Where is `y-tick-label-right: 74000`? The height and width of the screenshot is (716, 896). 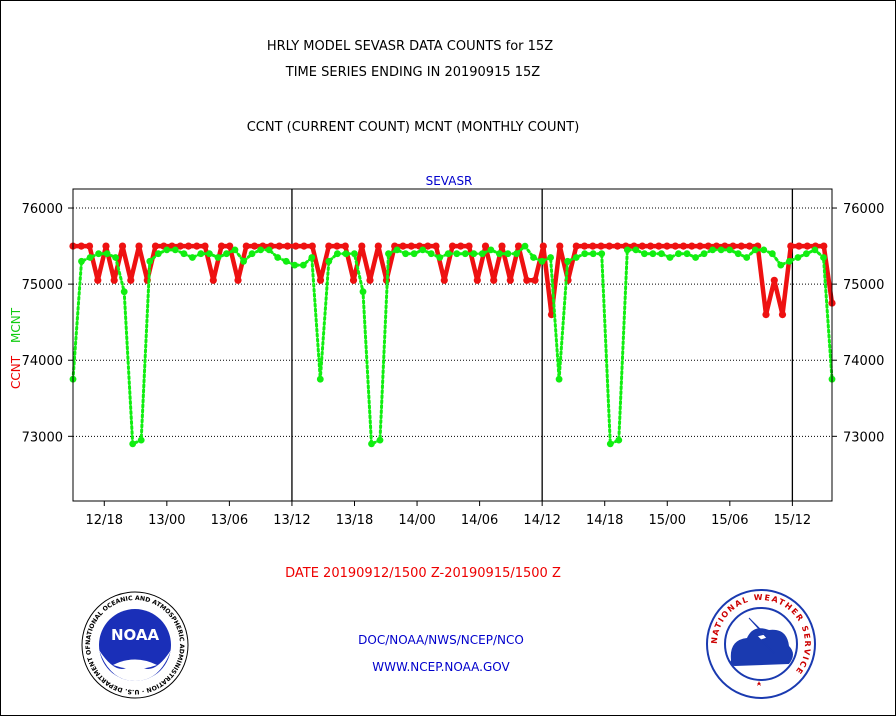 y-tick-label-right: 74000 is located at coordinates (863, 361).